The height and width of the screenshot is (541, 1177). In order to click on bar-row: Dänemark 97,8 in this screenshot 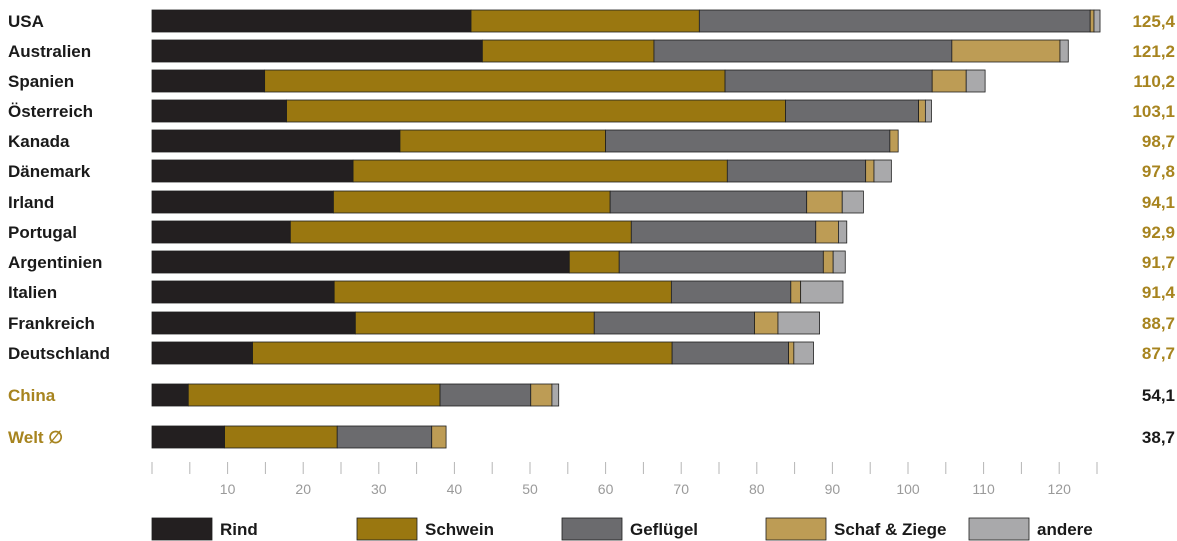, I will do `click(591, 171)`.